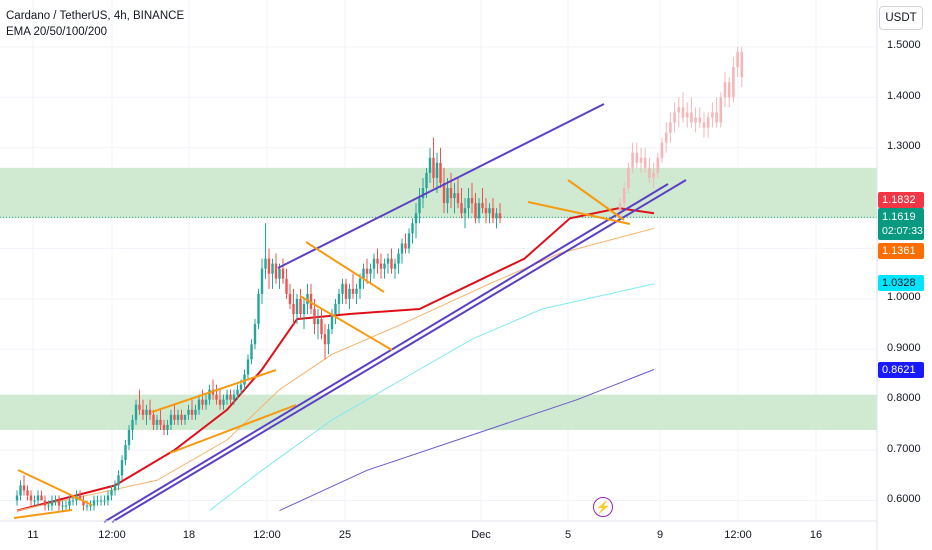 This screenshot has width=932, height=550. I want to click on zone-rect, so click(438, 193).